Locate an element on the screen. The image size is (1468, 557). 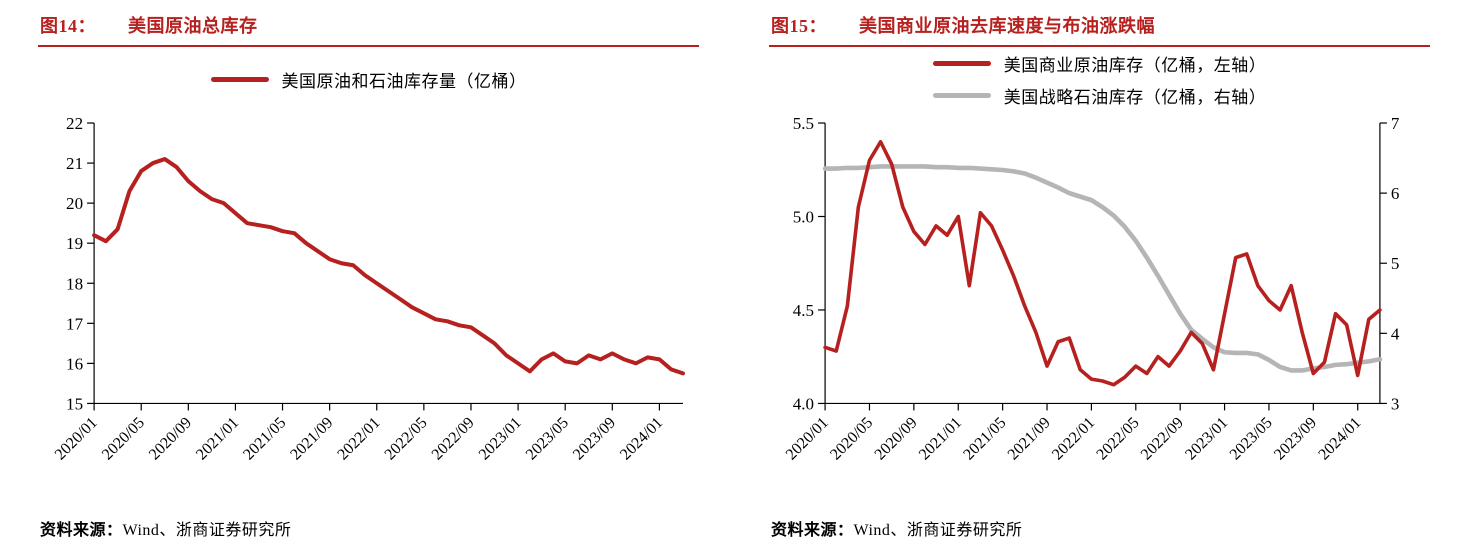
y-tick-label: 6 is located at coordinates (1395, 193).